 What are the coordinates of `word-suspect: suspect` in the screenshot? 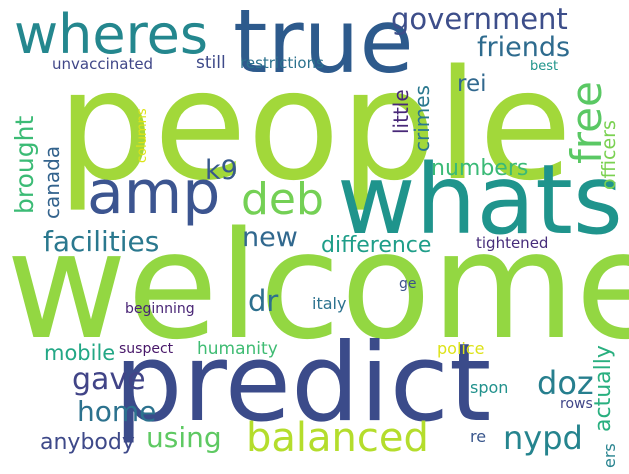 It's located at (146, 349).